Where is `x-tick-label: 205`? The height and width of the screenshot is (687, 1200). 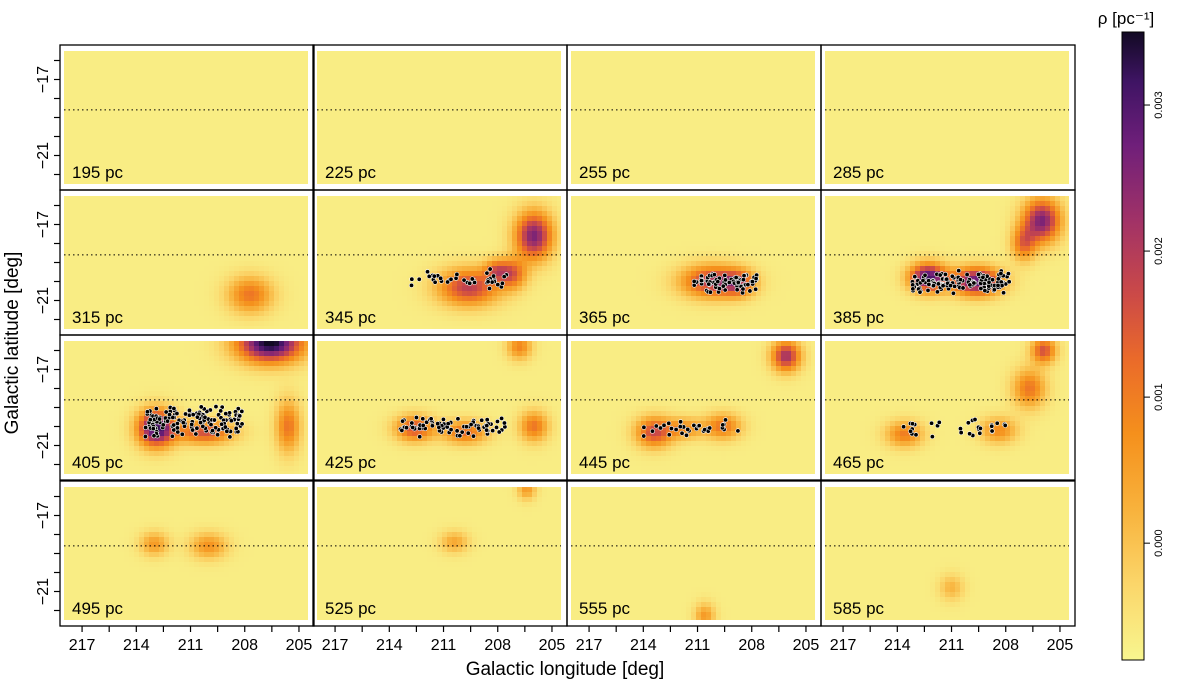 x-tick-label: 205 is located at coordinates (299, 645).